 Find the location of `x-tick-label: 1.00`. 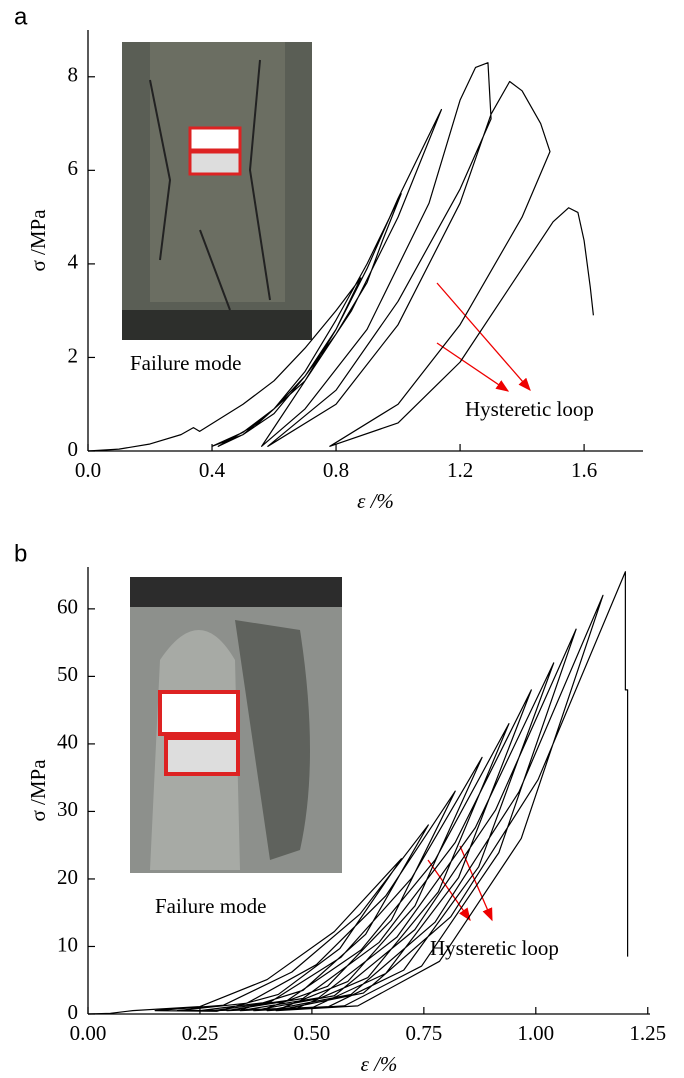

x-tick-label: 1.00 is located at coordinates (535, 1033).